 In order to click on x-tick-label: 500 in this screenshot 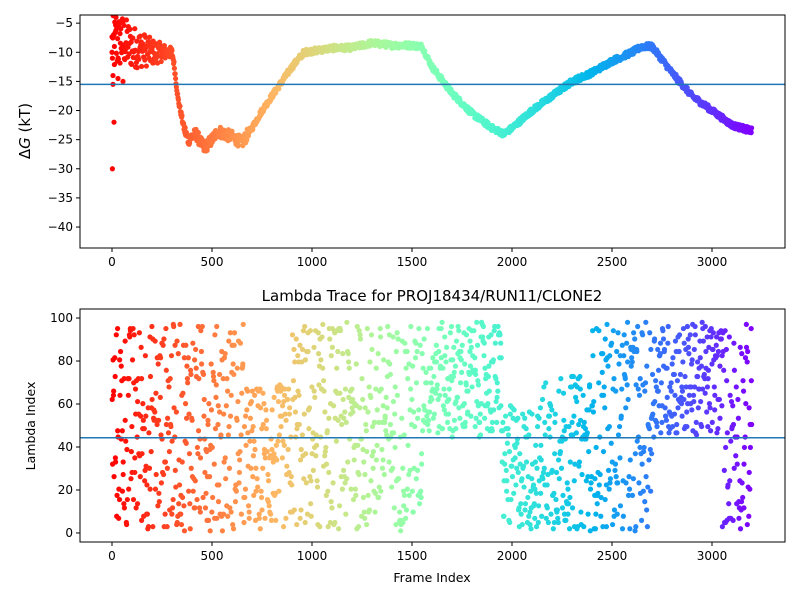, I will do `click(212, 262)`.